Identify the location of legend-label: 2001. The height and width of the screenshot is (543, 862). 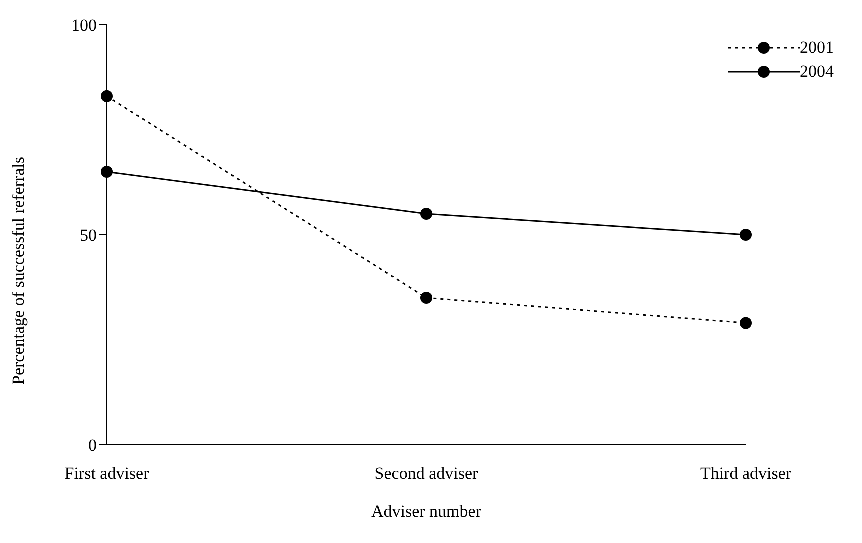
(817, 48).